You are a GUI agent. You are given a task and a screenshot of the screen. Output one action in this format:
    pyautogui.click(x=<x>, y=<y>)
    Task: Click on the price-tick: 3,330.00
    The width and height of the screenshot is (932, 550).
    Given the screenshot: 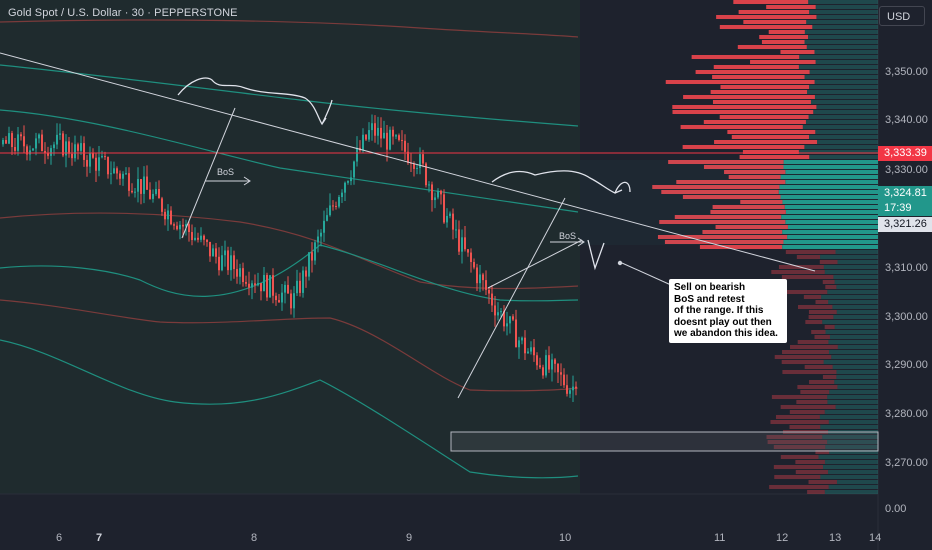 What is the action you would take?
    pyautogui.click(x=906, y=170)
    